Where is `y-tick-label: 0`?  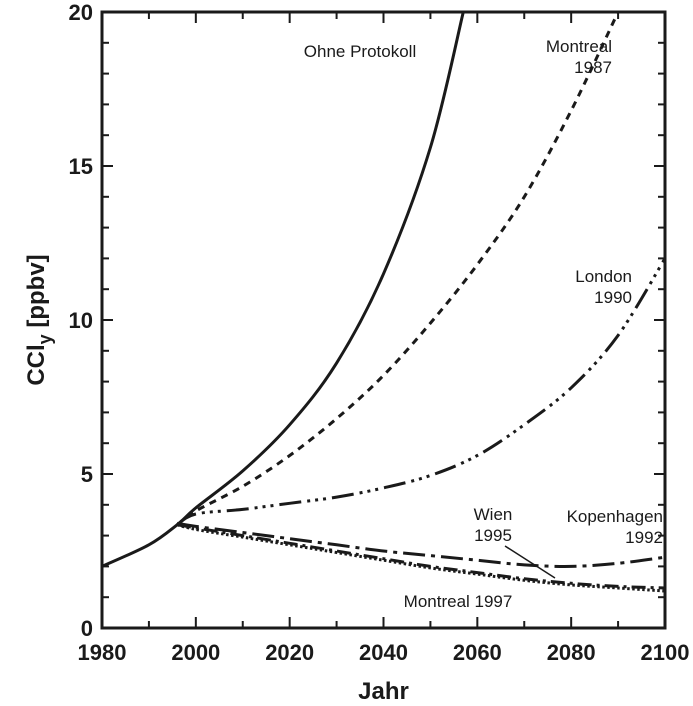 y-tick-label: 0 is located at coordinates (87, 628).